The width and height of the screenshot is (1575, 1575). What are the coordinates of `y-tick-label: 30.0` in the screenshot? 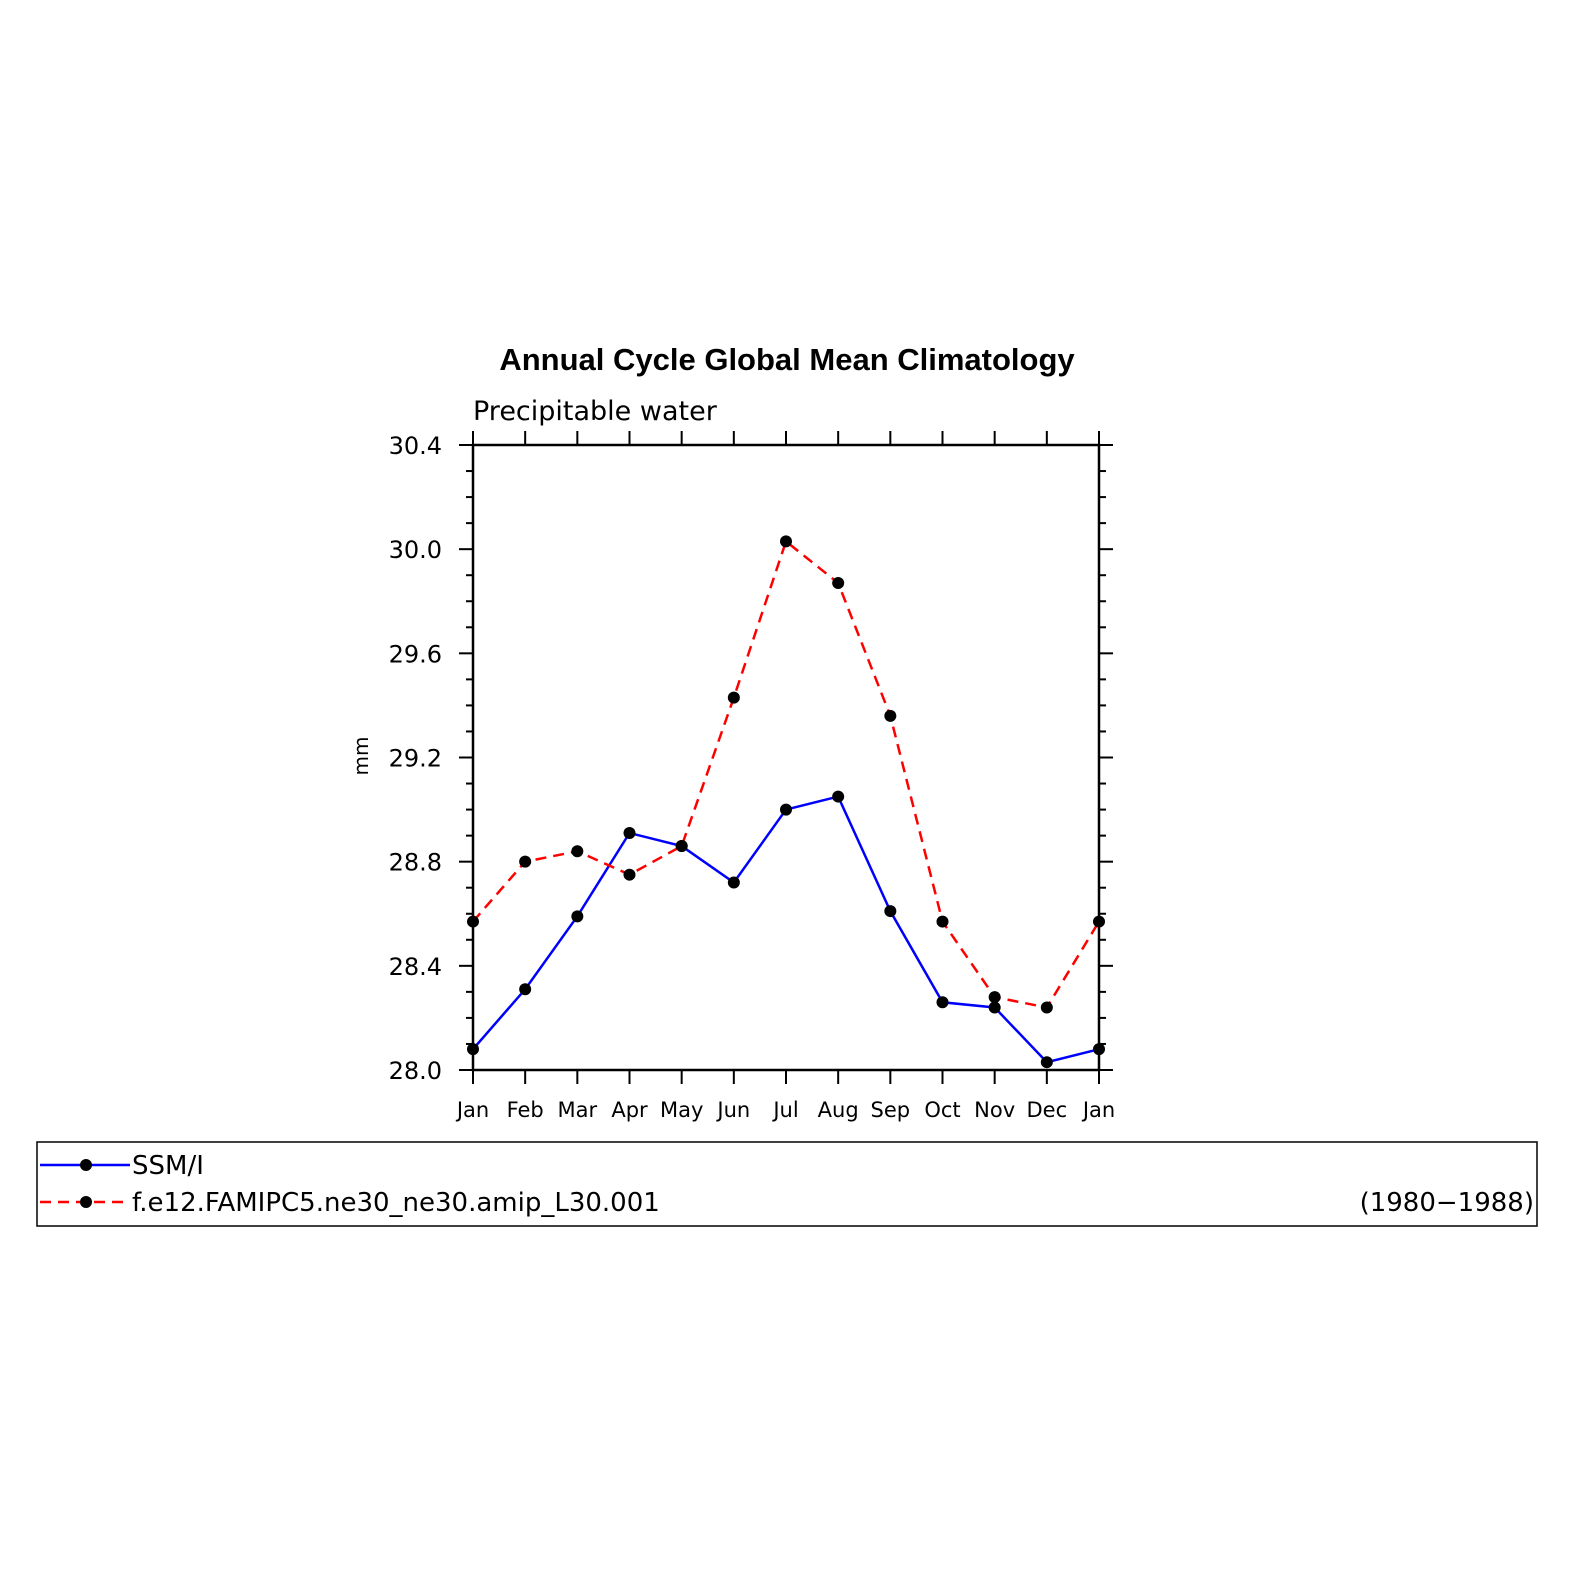 It's located at (415, 550).